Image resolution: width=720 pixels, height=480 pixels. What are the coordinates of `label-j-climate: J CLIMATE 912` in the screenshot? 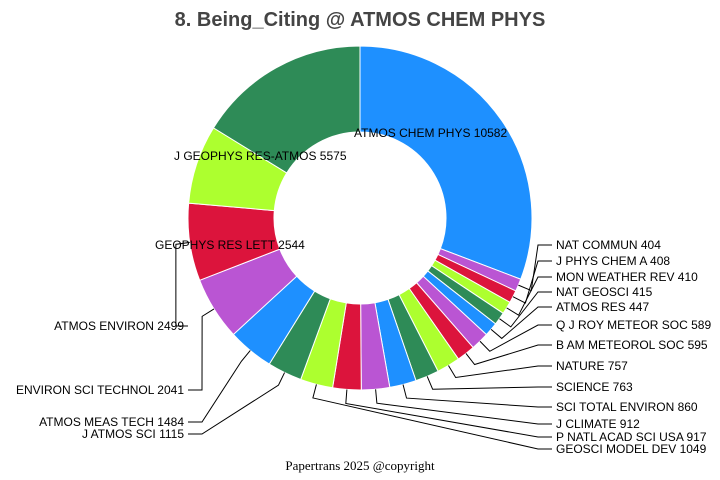 It's located at (598, 424).